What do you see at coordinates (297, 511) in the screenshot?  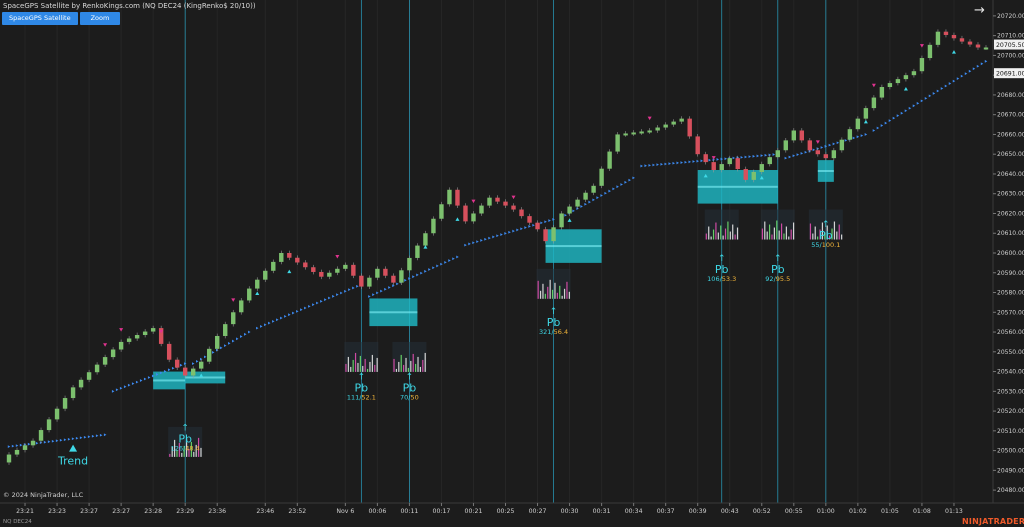 I see `x-tick-label: 23:52` at bounding box center [297, 511].